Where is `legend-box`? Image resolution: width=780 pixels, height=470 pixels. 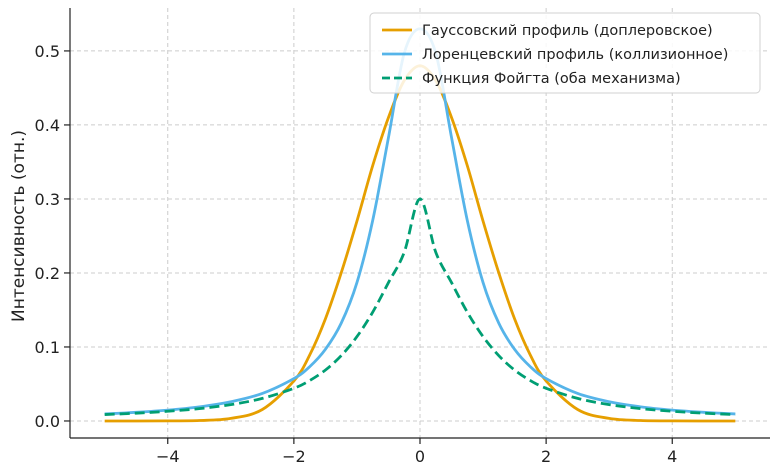 legend-box is located at coordinates (565, 53).